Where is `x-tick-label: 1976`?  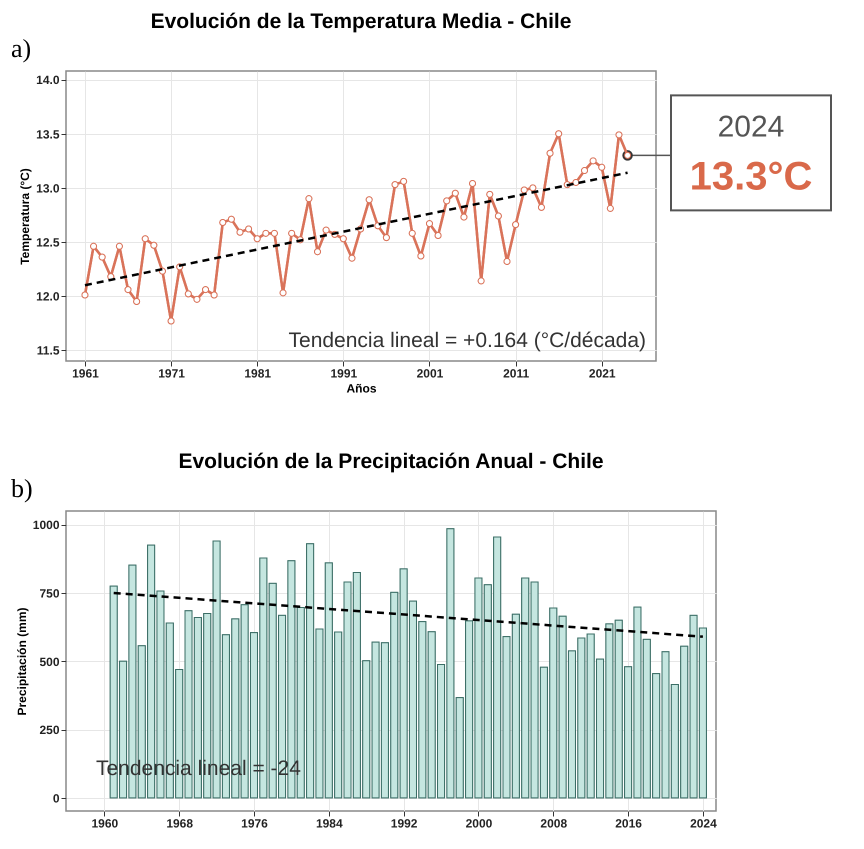 x-tick-label: 1976 is located at coordinates (254, 823).